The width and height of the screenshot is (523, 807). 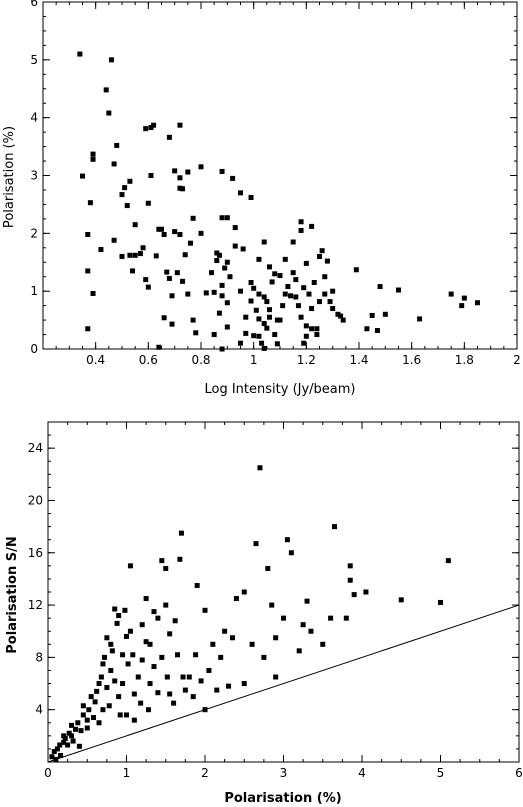 What do you see at coordinates (127, 773) in the screenshot?
I see `bottom-x-tick-label: 1` at bounding box center [127, 773].